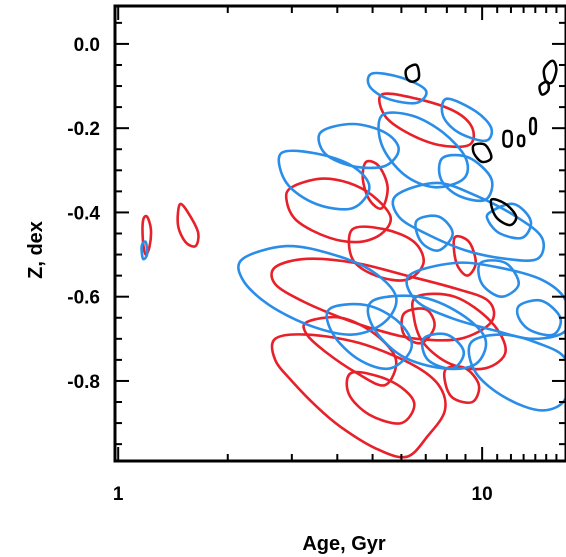 The image size is (566, 557). I want to click on y-tick-label: -0.6, so click(83, 298).